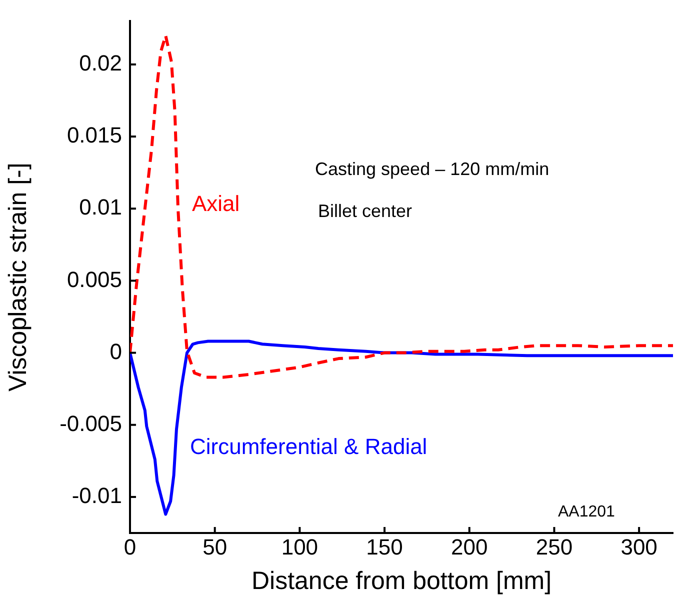  Describe the element at coordinates (299, 547) in the screenshot. I see `x-tick-label: 100` at that location.